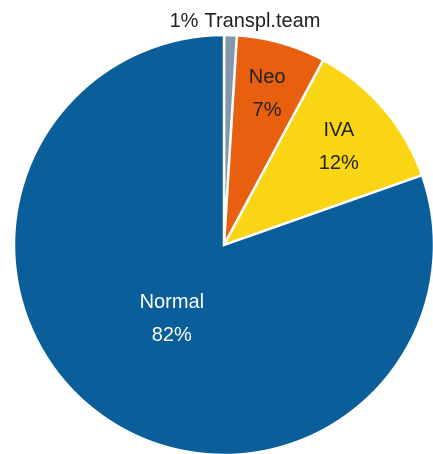 This screenshot has width=433, height=454. I want to click on category-label: Normal, so click(172, 302).